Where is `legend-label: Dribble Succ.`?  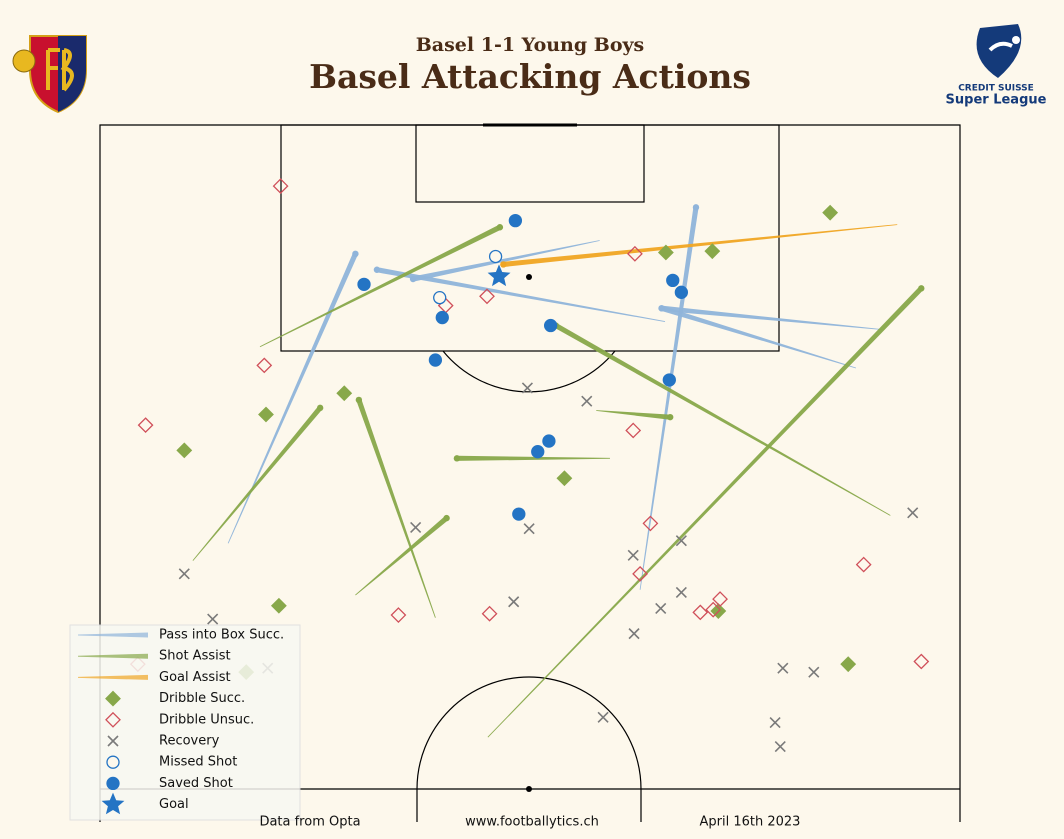
legend-label: Dribble Succ. is located at coordinates (202, 698).